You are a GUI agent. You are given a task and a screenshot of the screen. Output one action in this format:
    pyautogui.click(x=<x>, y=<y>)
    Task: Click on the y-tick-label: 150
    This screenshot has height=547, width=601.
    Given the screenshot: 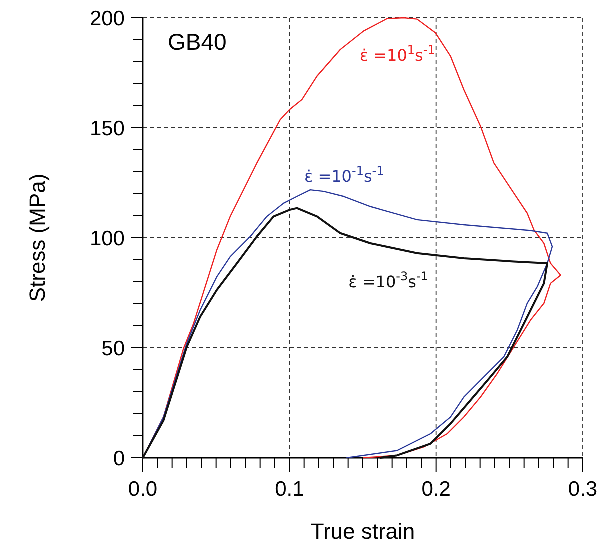 What is the action you would take?
    pyautogui.click(x=107, y=128)
    